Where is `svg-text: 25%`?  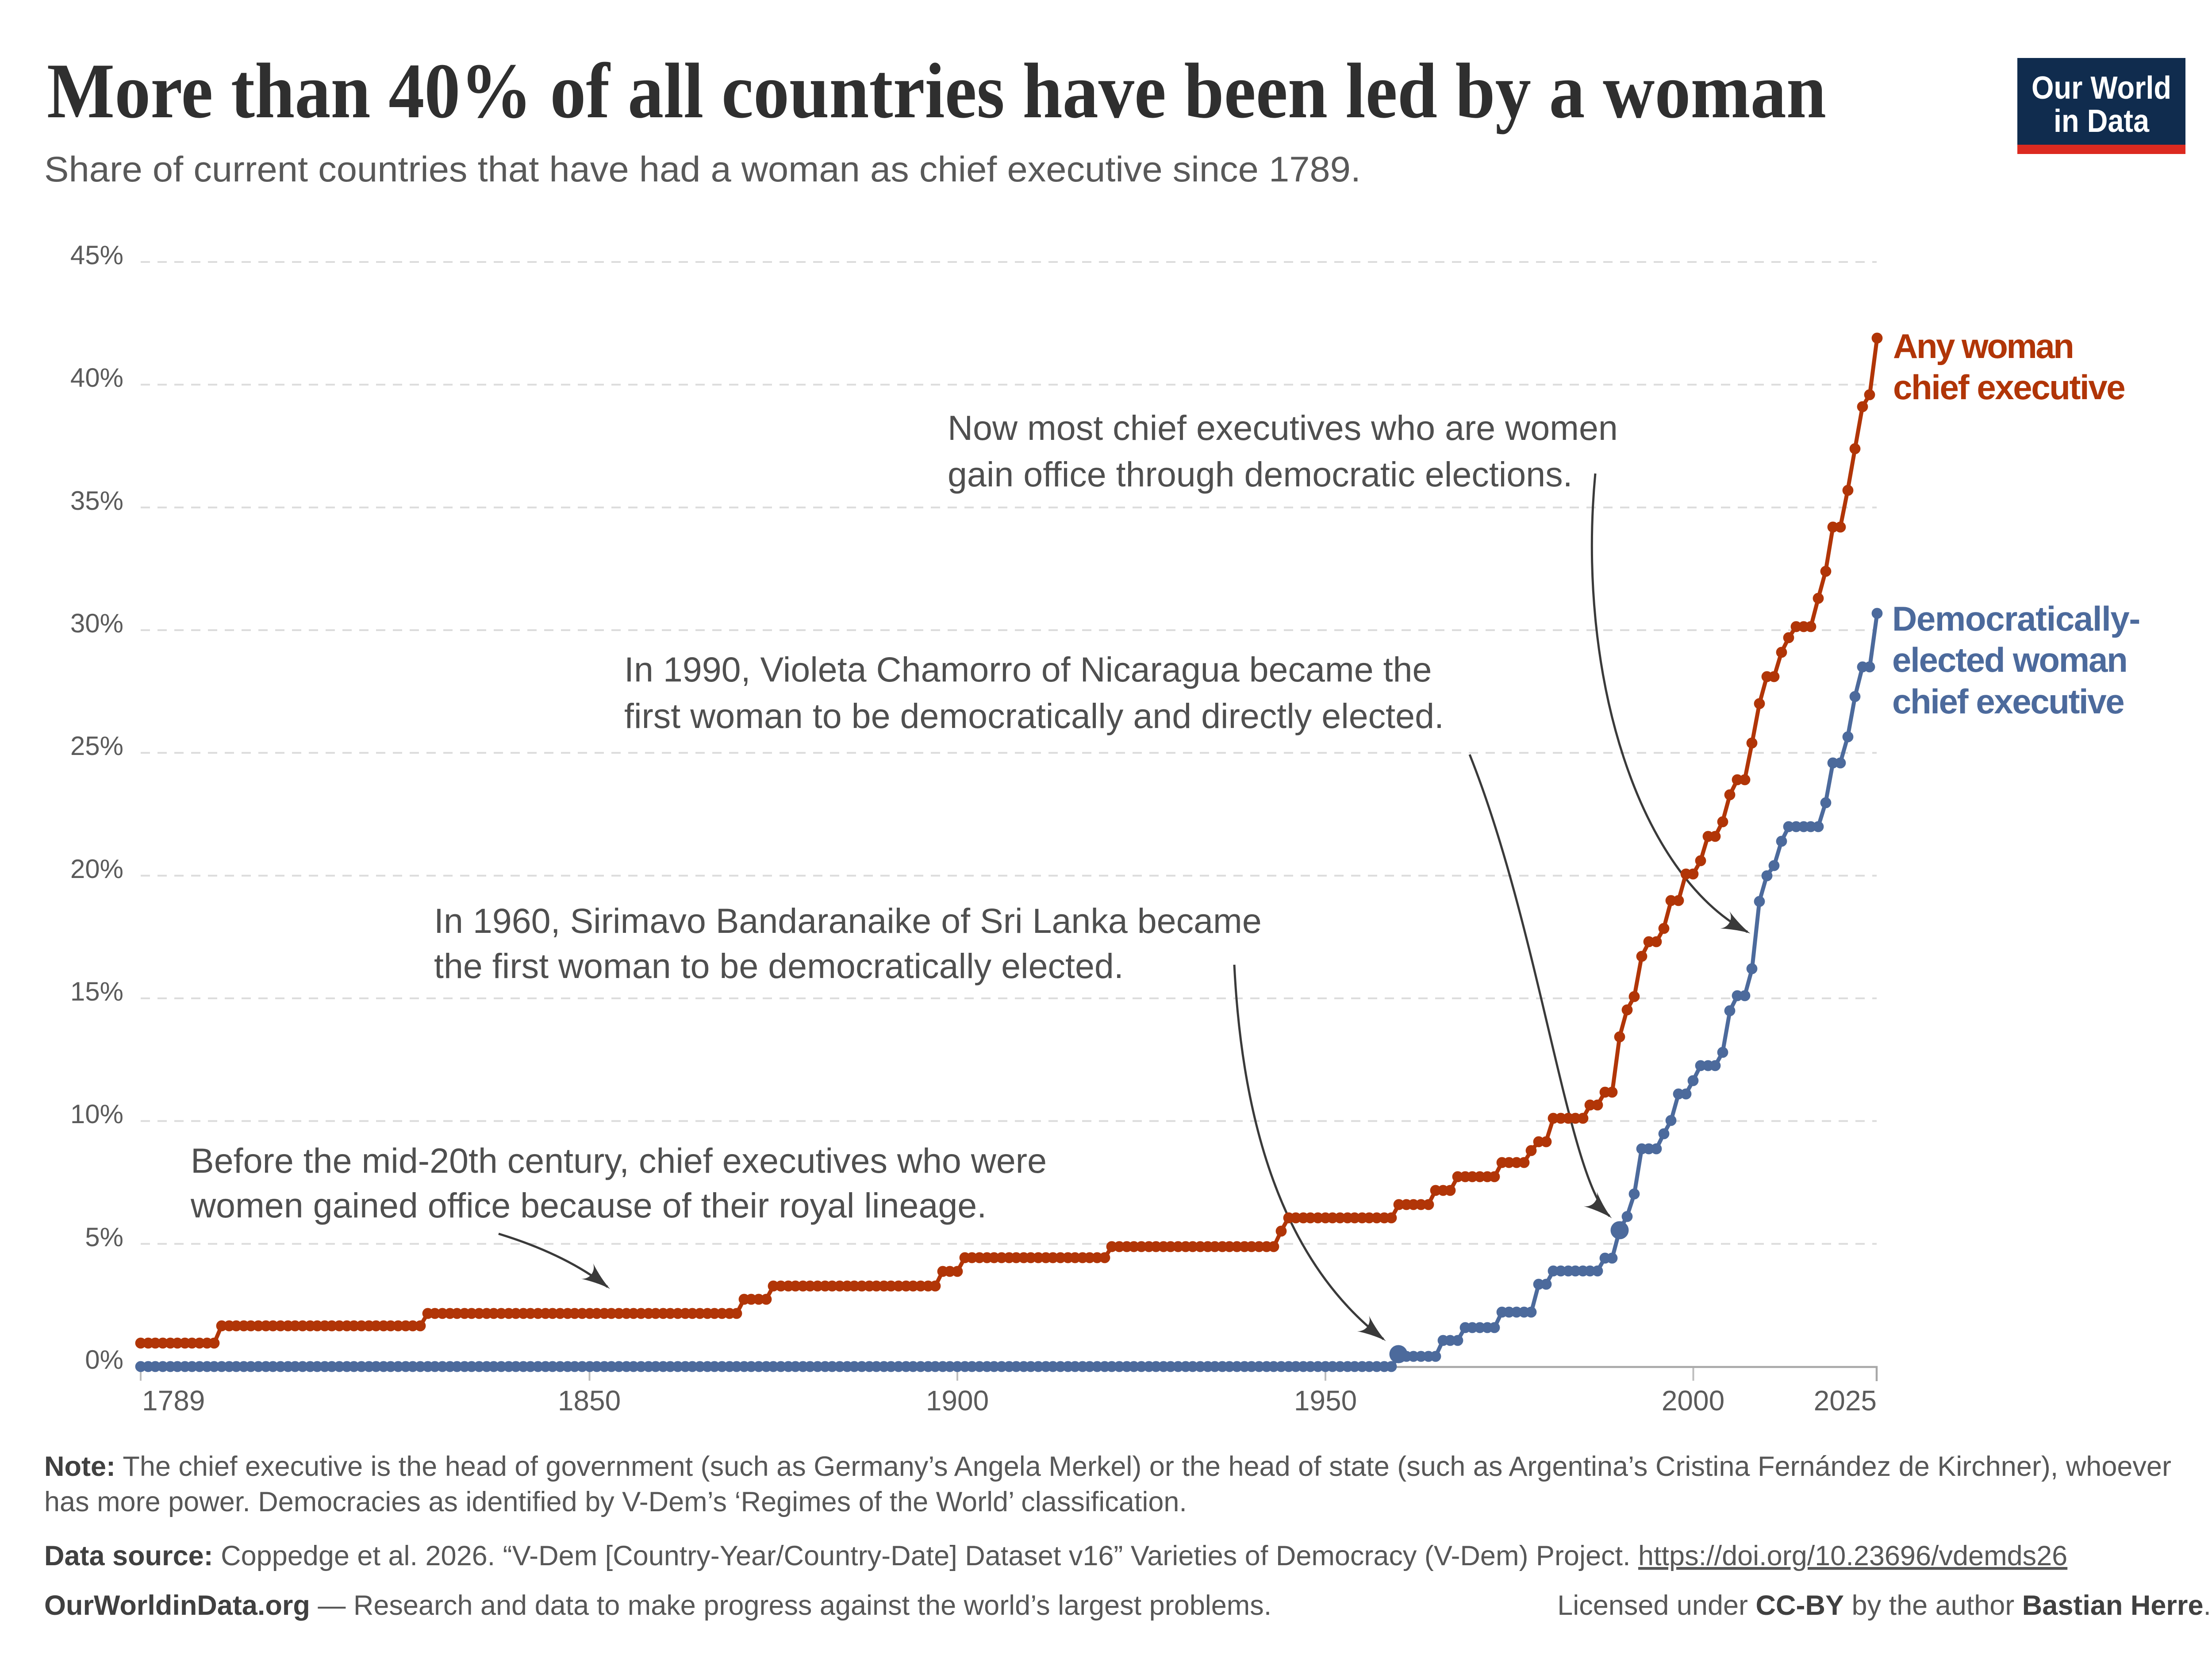 svg-text: 25% is located at coordinates (97, 746).